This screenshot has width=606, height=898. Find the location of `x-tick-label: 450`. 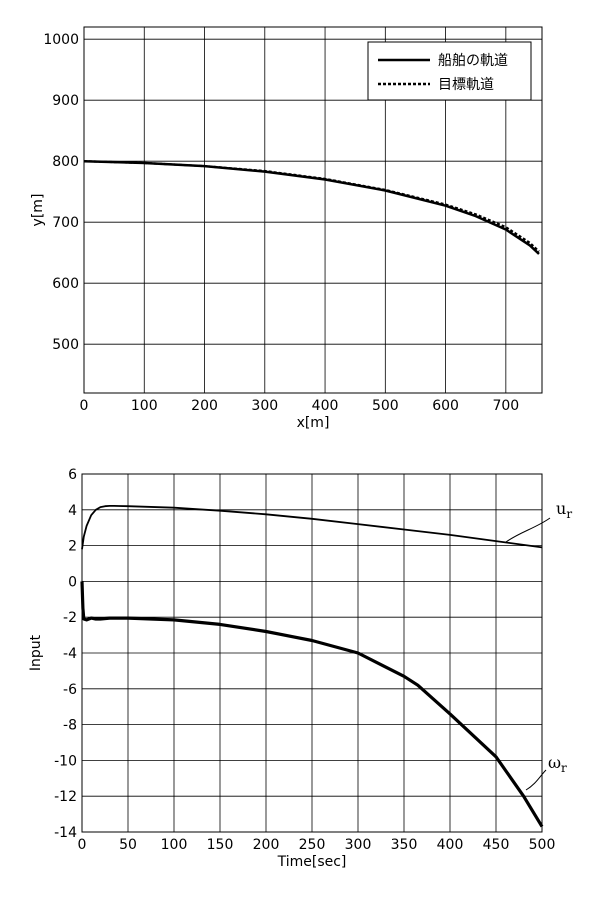

x-tick-label: 450 is located at coordinates (496, 845).